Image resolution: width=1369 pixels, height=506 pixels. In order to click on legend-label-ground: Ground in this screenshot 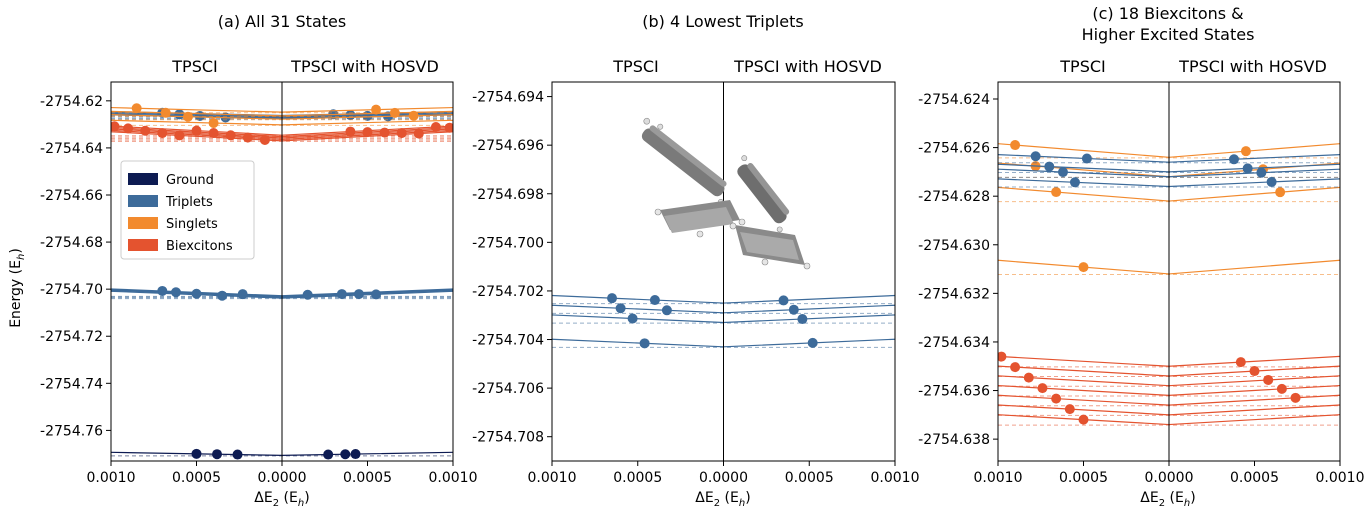, I will do `click(190, 180)`.